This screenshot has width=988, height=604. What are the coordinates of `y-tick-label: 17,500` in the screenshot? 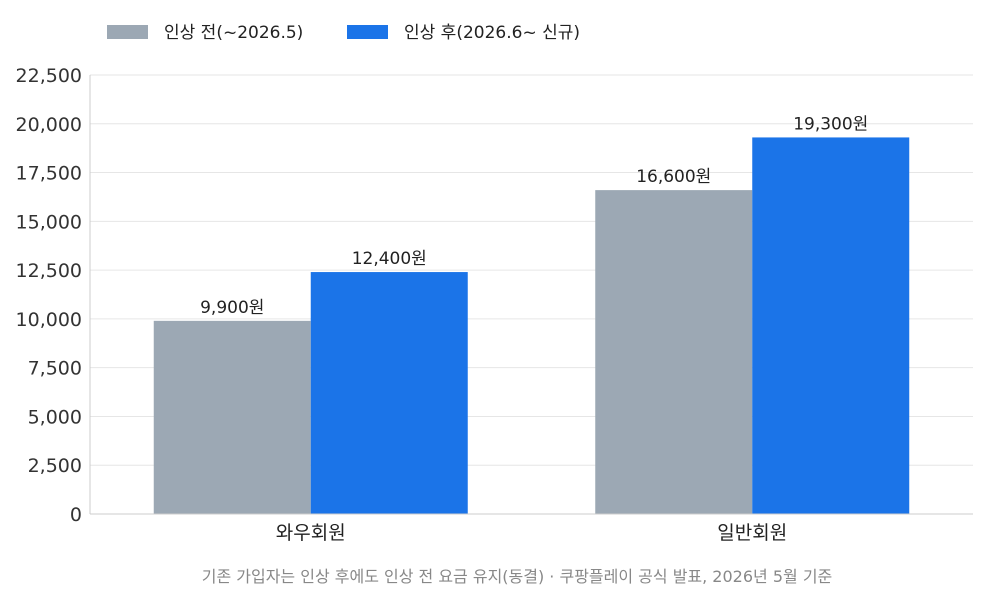 It's located at (49, 174).